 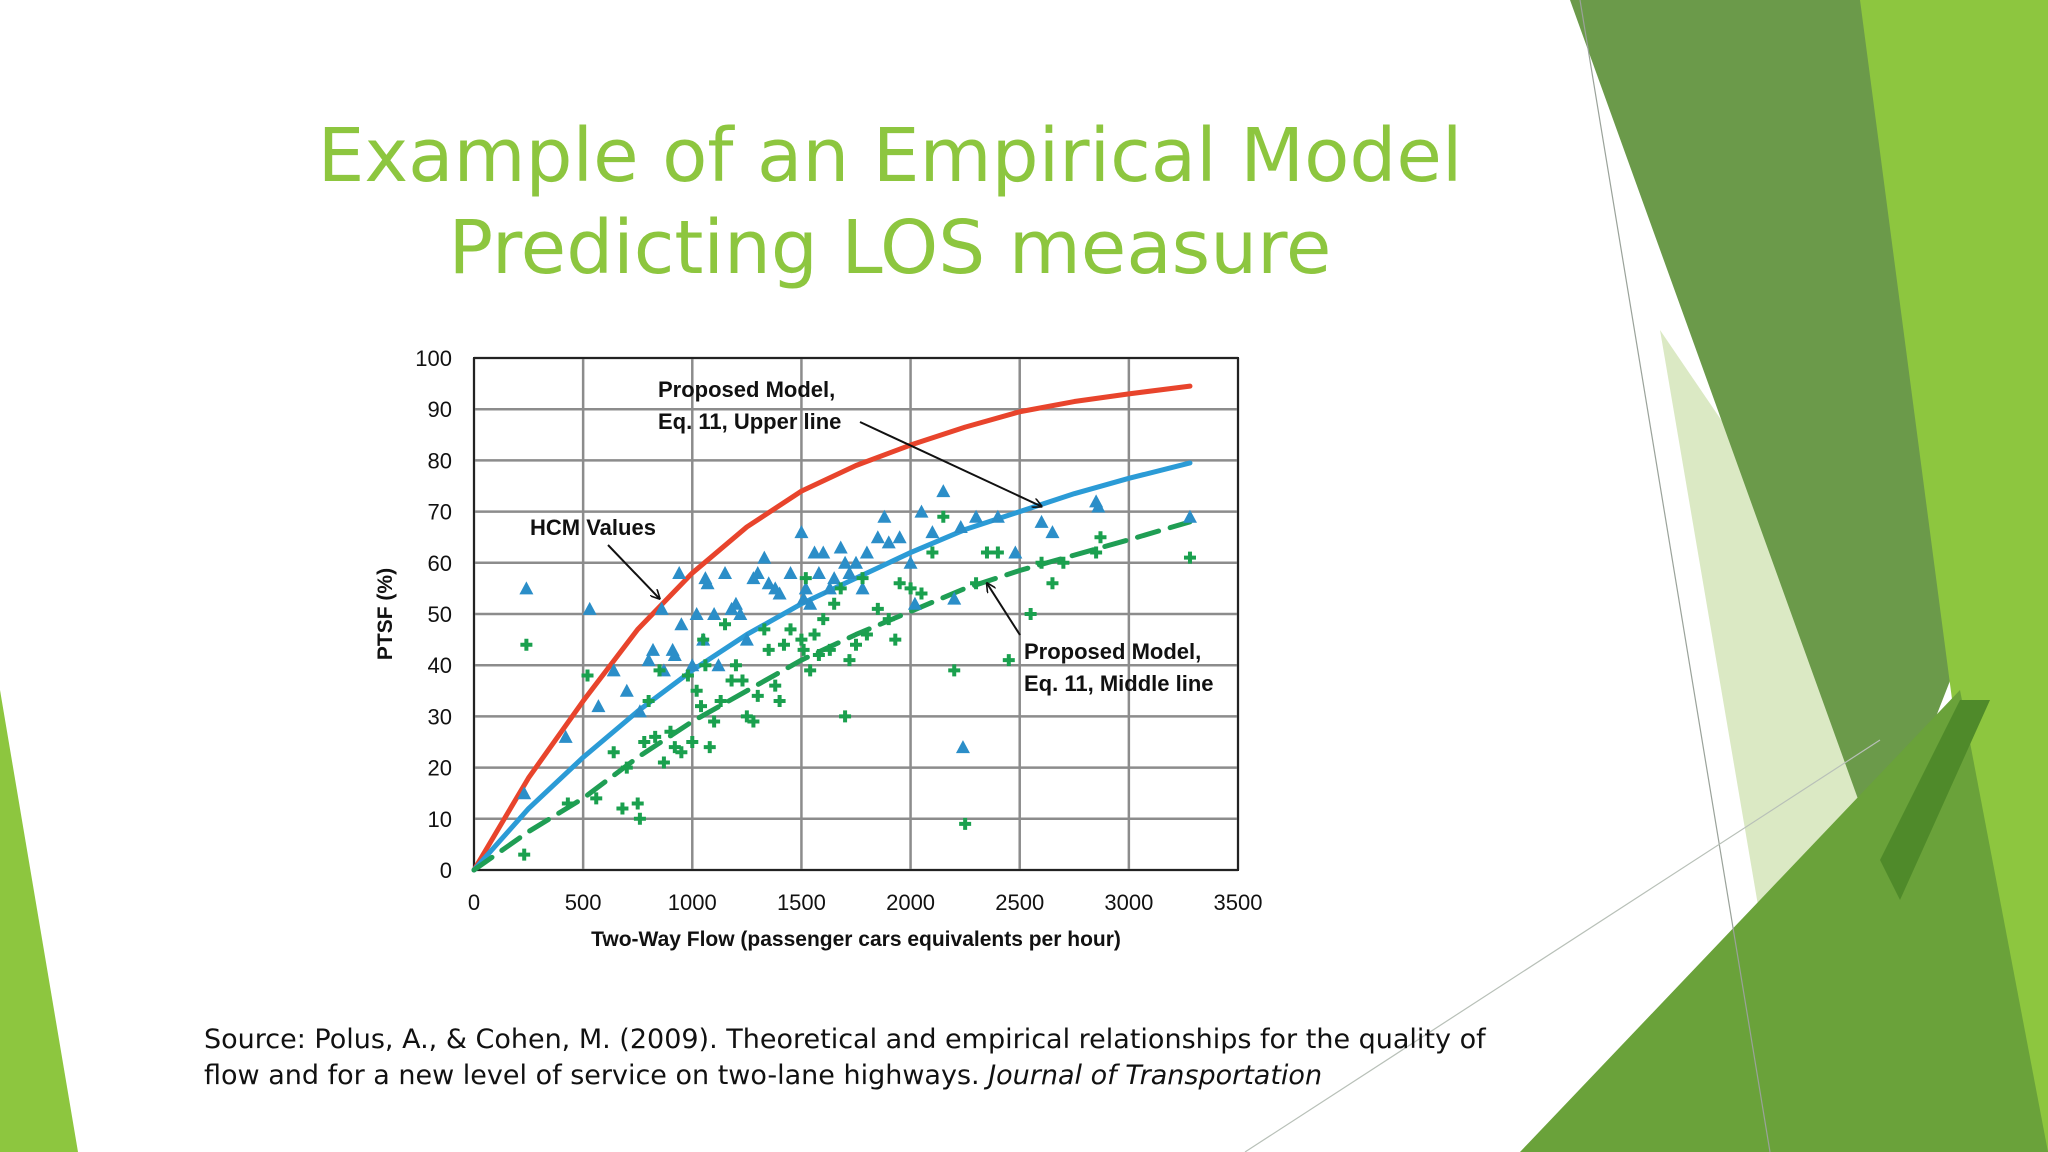 What do you see at coordinates (440, 563) in the screenshot?
I see `y-tick-label: 60` at bounding box center [440, 563].